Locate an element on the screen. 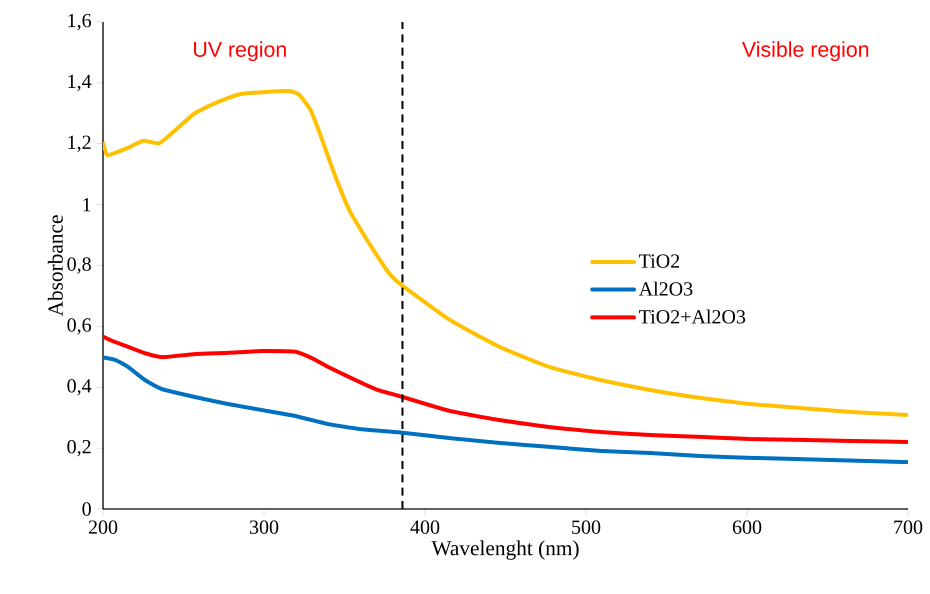 Image resolution: width=930 pixels, height=594 pixels. y-tick-label: 1 is located at coordinates (86, 205).